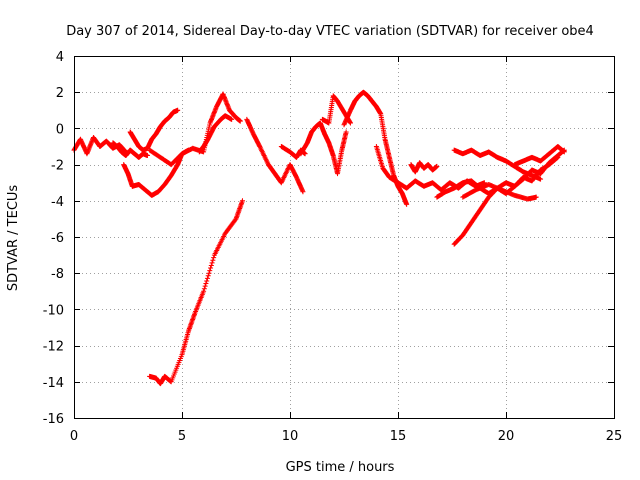  Describe the element at coordinates (497, 164) in the screenshot. I see `series-arc16` at that location.